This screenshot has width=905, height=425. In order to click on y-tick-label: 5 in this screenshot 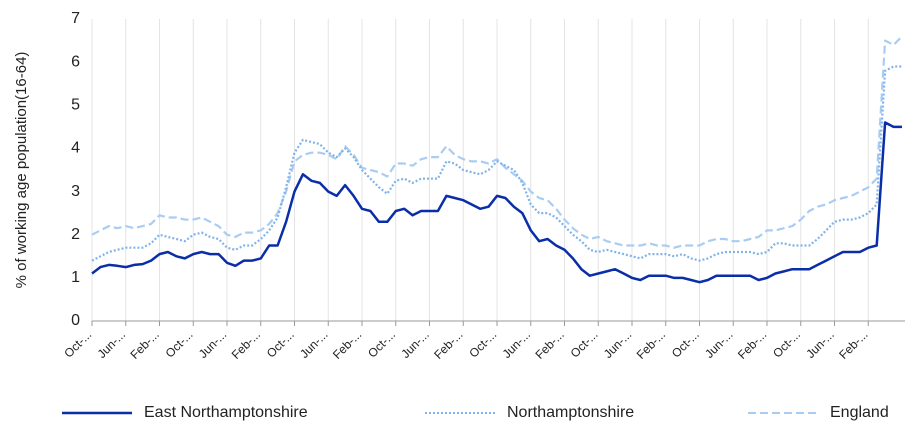, I will do `click(75, 105)`.